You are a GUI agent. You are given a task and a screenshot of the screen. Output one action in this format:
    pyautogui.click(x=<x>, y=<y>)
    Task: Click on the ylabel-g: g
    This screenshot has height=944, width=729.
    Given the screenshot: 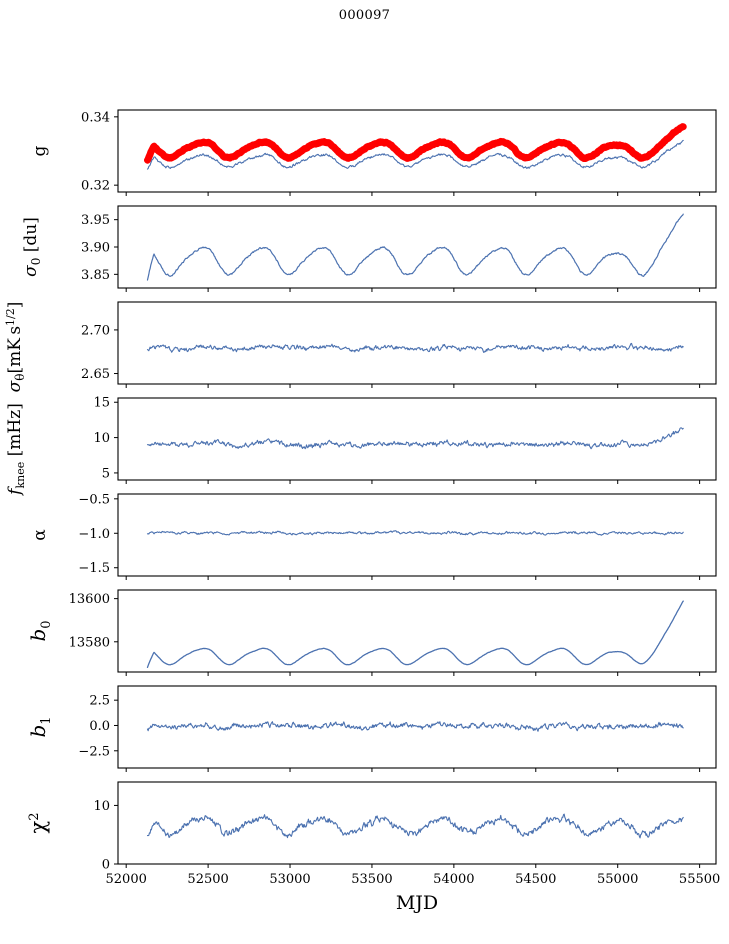 What is the action you would take?
    pyautogui.click(x=40, y=150)
    